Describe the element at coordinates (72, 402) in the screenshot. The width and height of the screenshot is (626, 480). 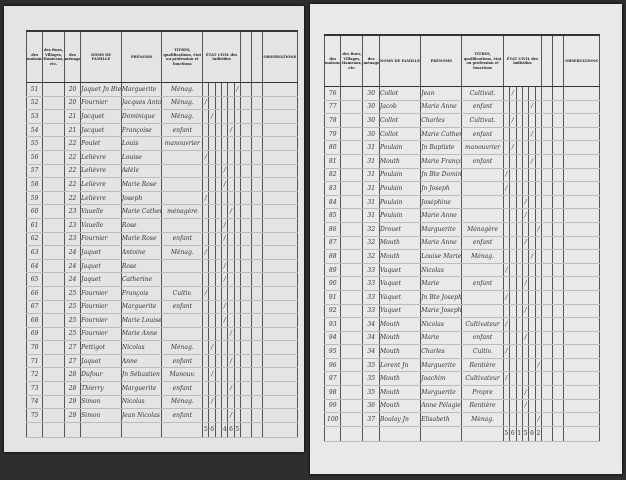
I see `cell-house: 29` at that location.